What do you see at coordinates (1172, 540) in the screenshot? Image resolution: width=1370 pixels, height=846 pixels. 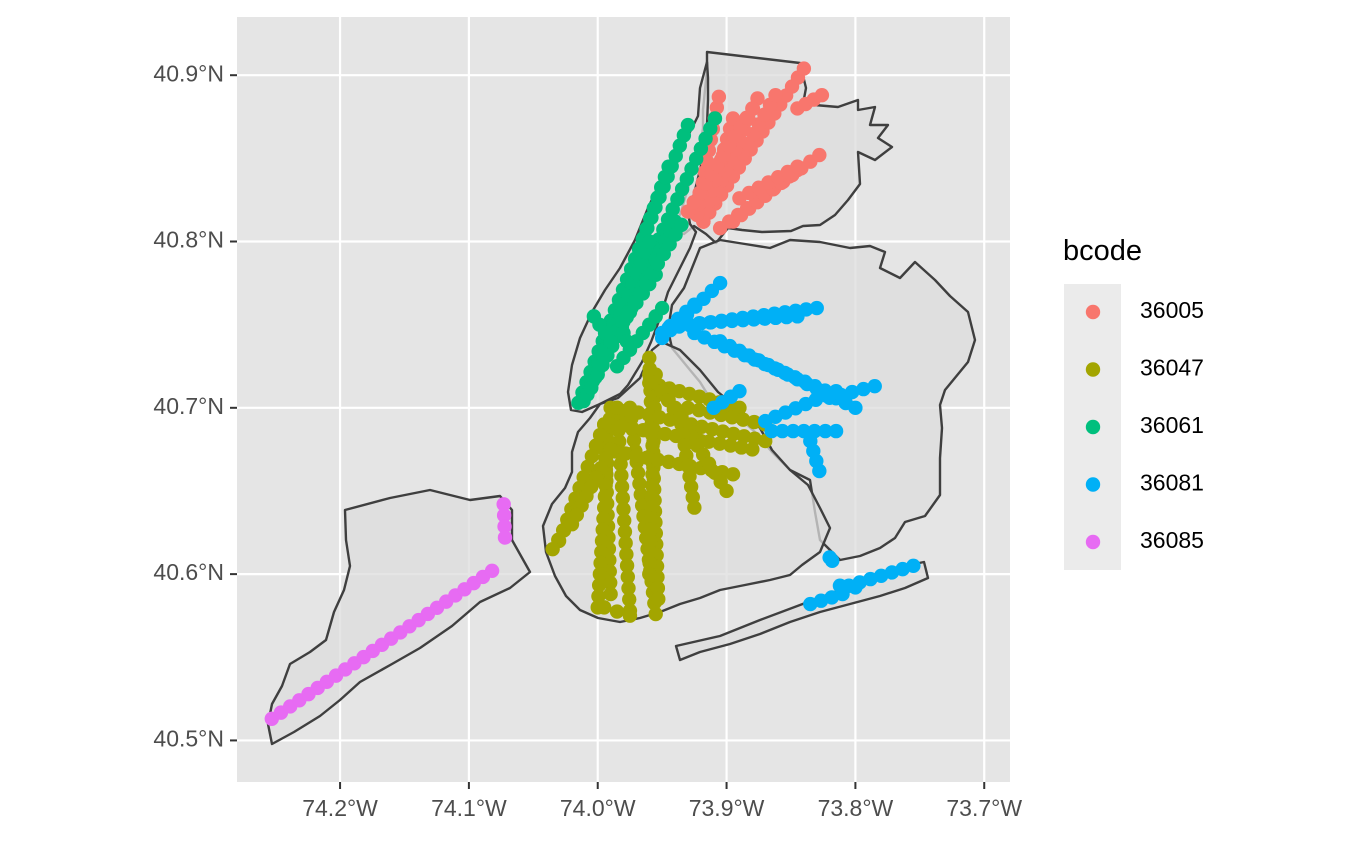 I see `legend-label: 36085` at bounding box center [1172, 540].